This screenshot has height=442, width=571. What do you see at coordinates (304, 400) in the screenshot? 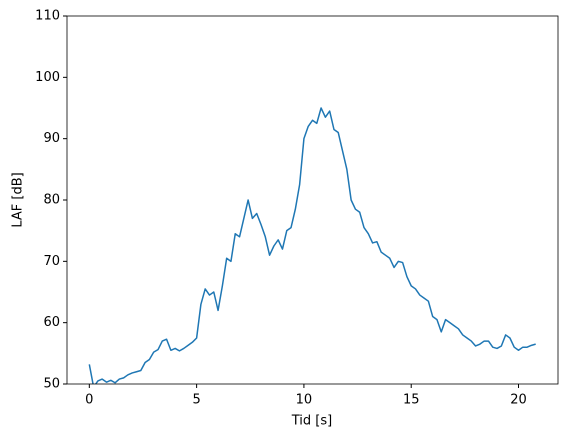
I see `x-tick-label: 10` at bounding box center [304, 400].